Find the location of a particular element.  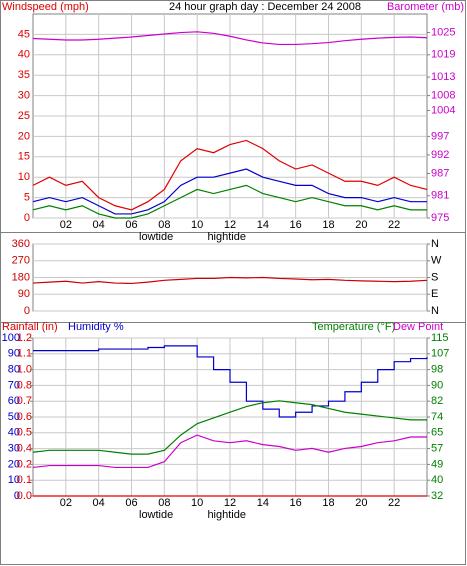

tick-label: 1.0 is located at coordinates (24, 370).